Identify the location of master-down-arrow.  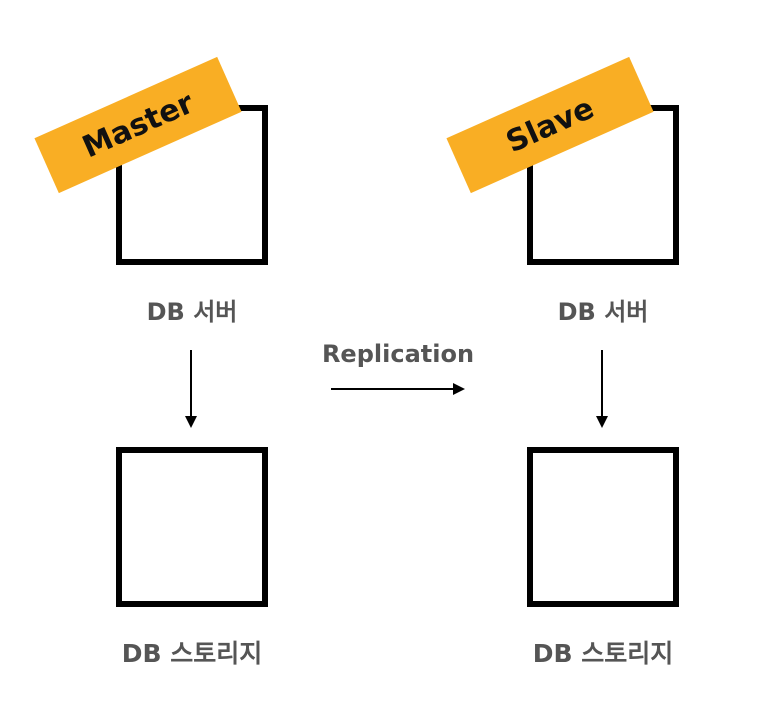
(191, 389).